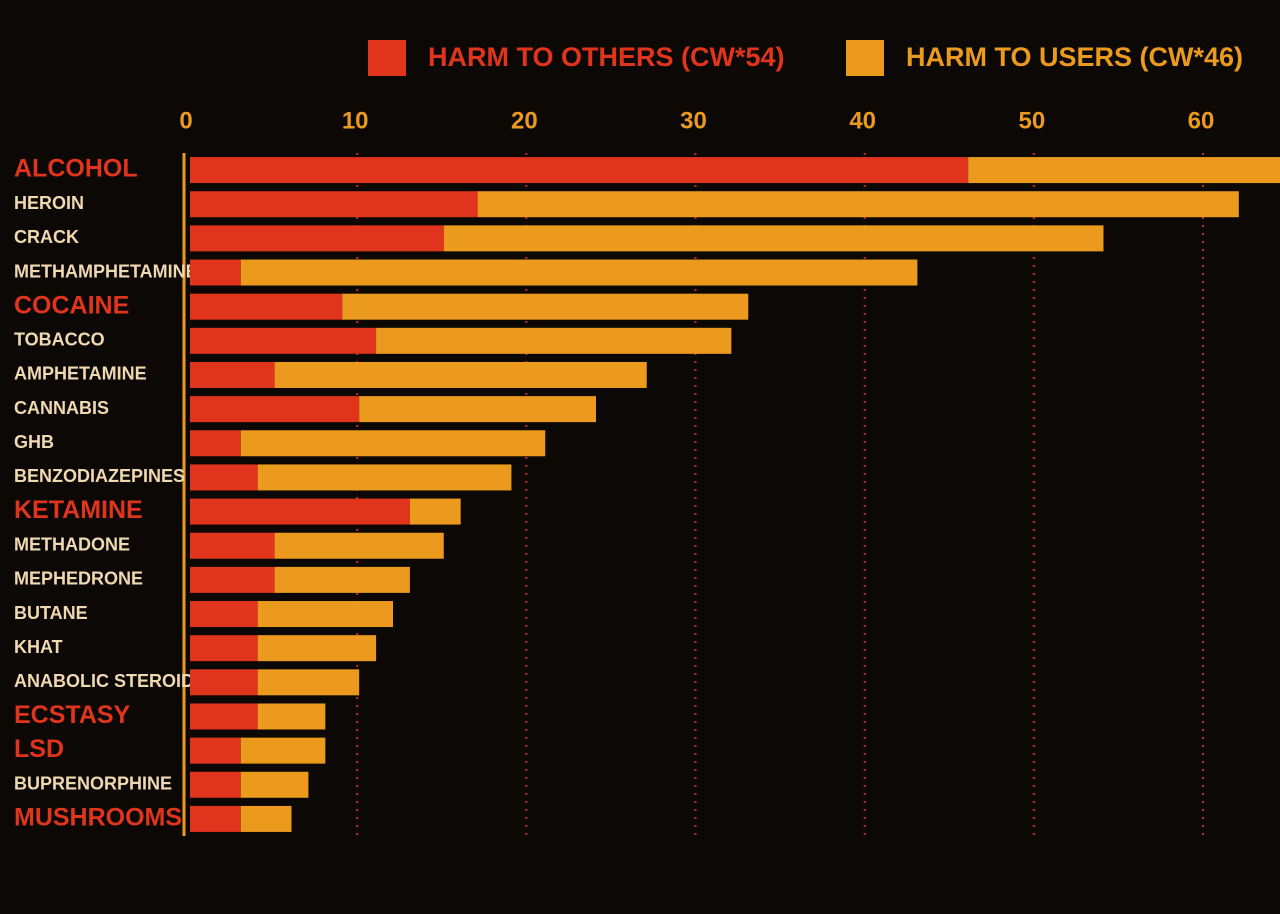 The image size is (1280, 914). Describe the element at coordinates (355, 120) in the screenshot. I see `x-tick-label: 10` at that location.